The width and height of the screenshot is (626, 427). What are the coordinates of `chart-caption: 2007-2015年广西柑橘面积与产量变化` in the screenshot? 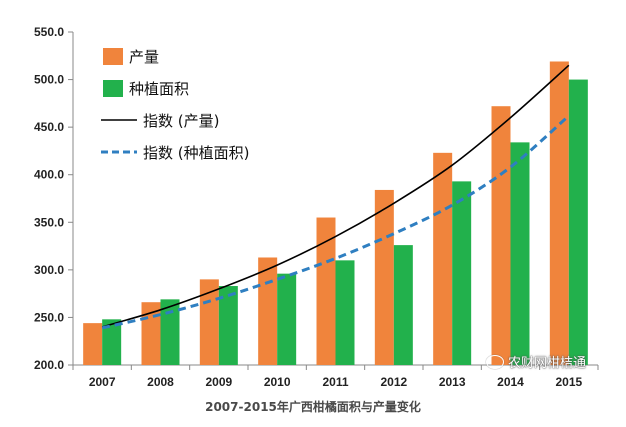 It's located at (313, 407).